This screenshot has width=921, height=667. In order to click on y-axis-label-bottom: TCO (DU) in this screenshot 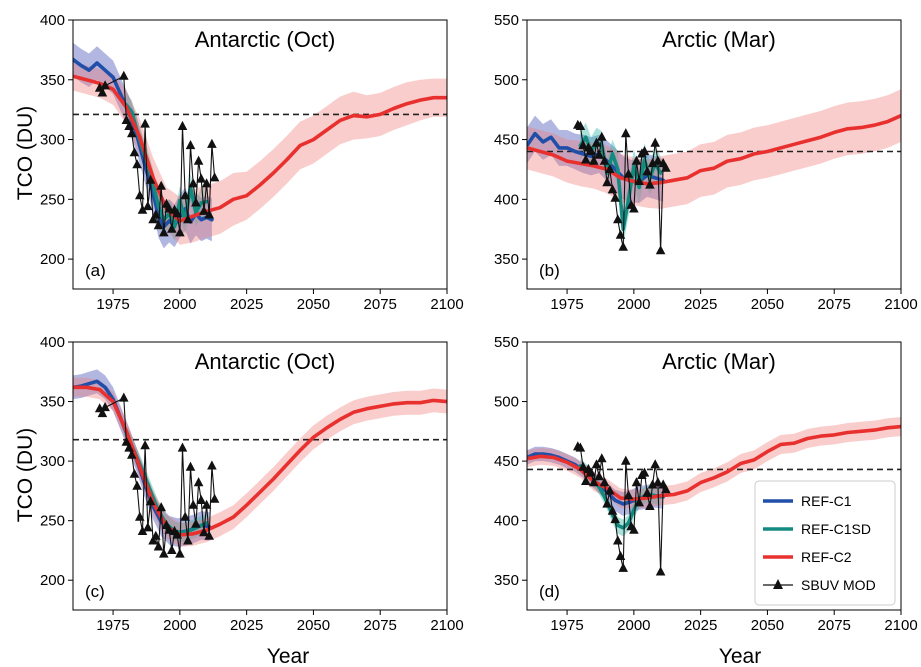, I will do `click(25, 475)`.